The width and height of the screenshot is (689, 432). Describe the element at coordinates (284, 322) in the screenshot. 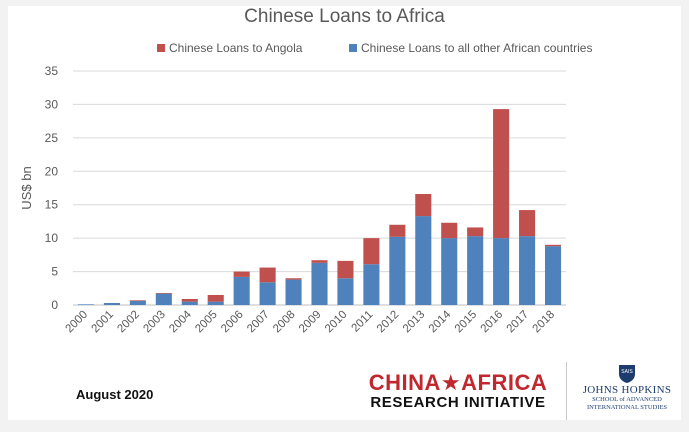

I see `x-tick-label: 2008` at that location.